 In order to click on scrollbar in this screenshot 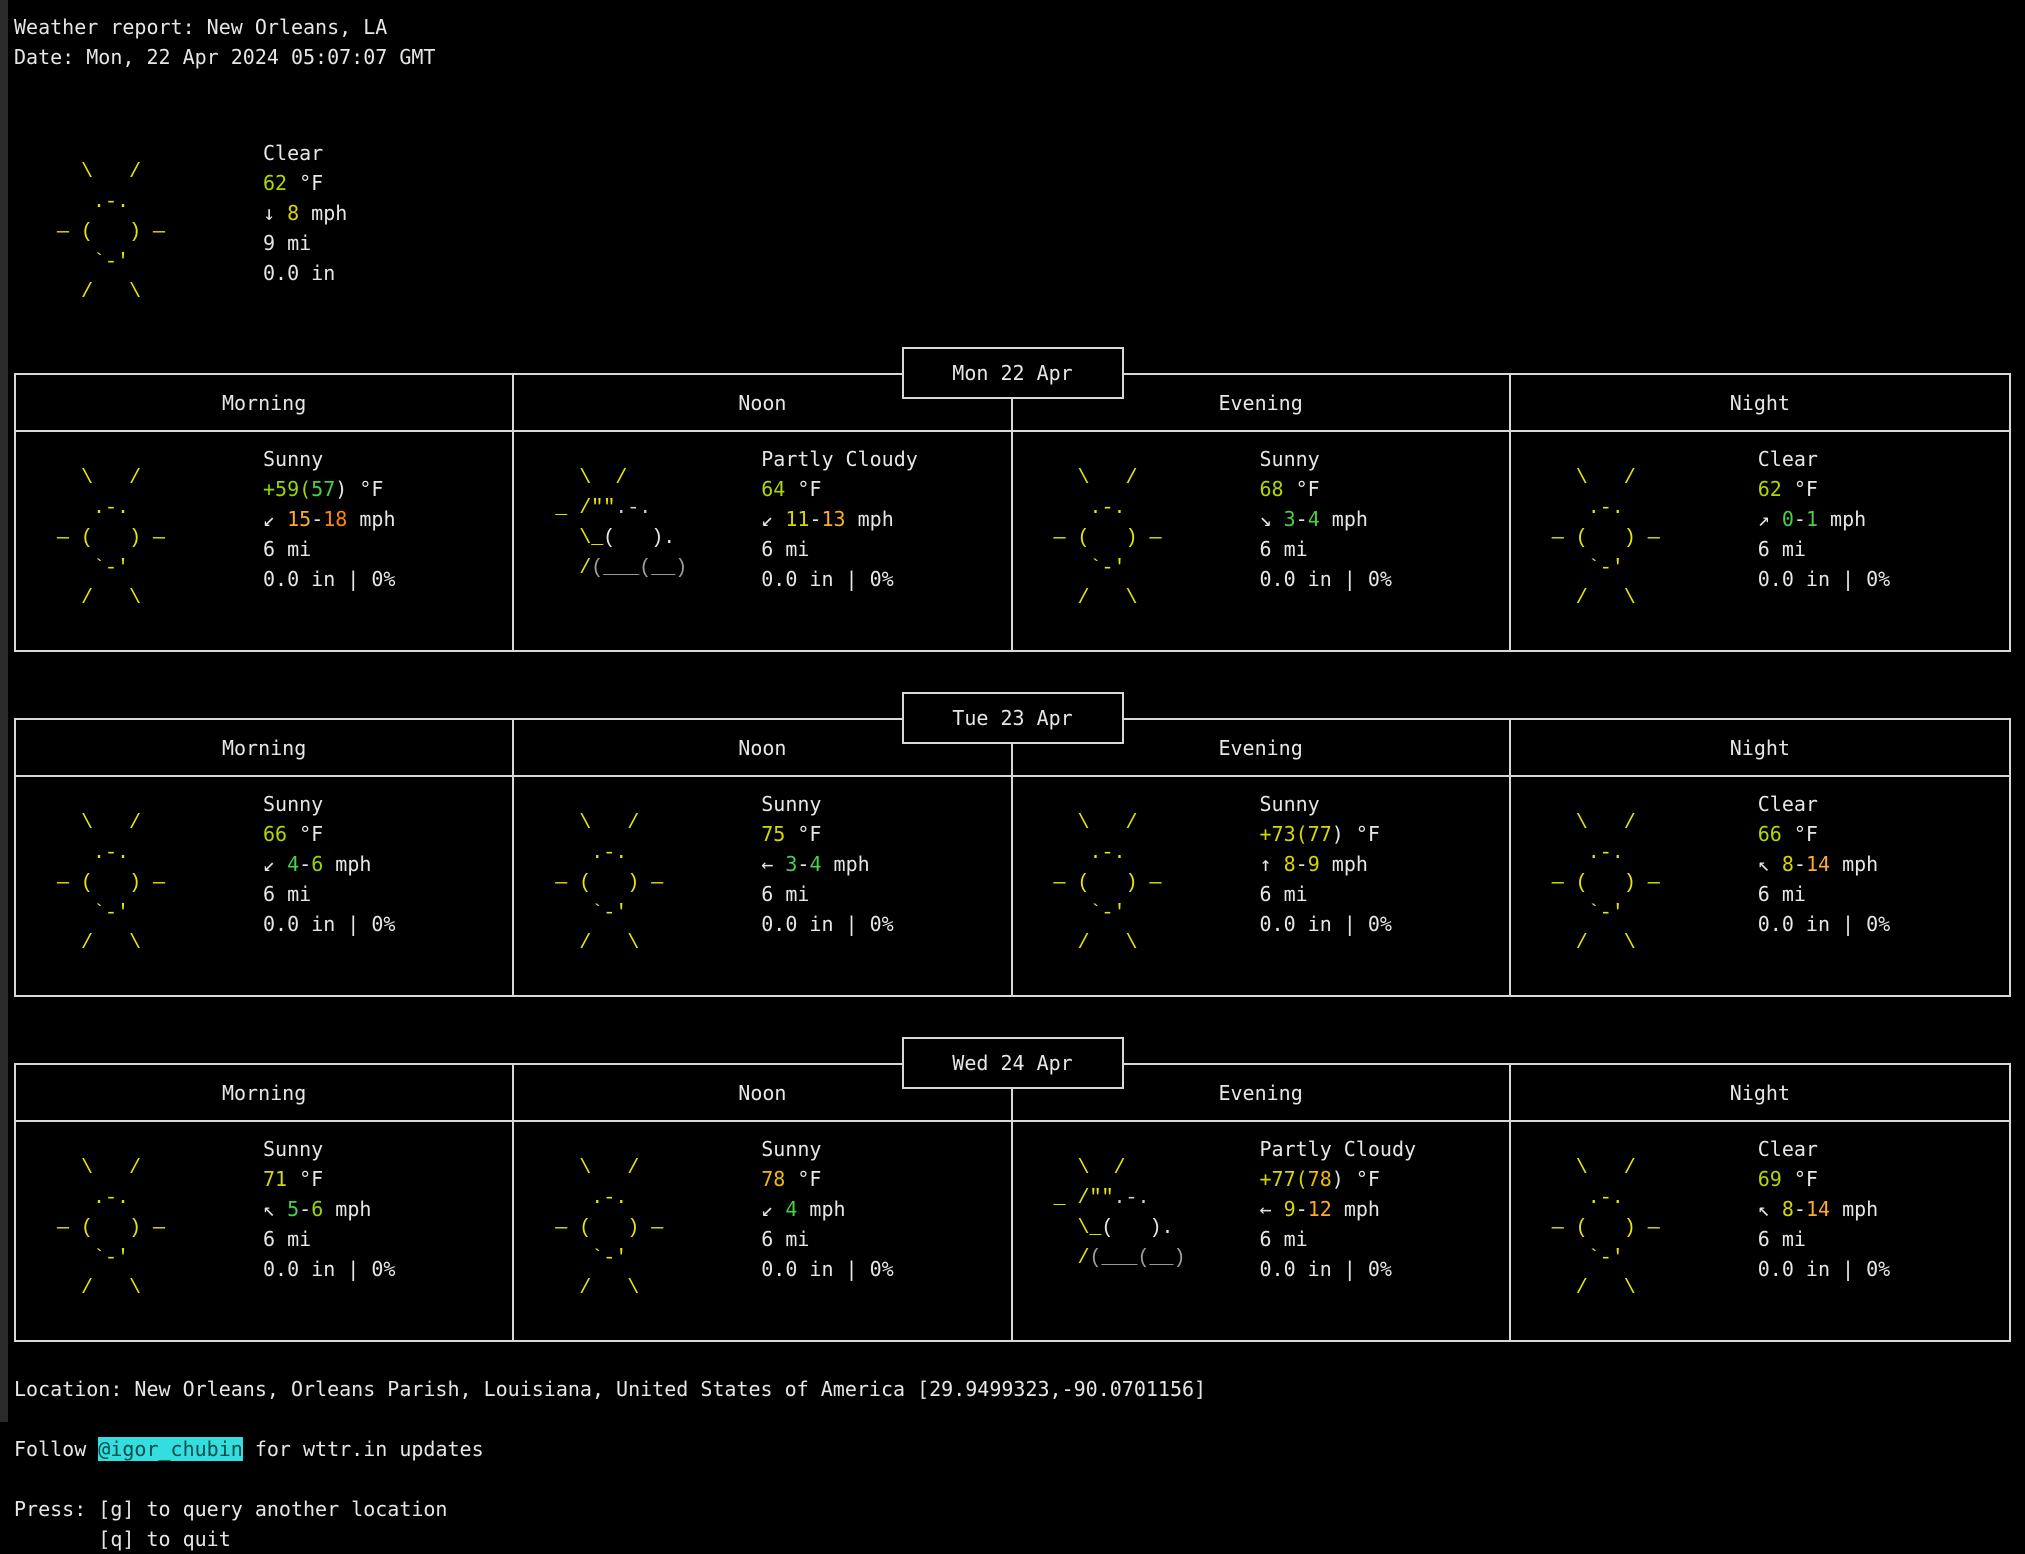, I will do `click(4, 711)`.